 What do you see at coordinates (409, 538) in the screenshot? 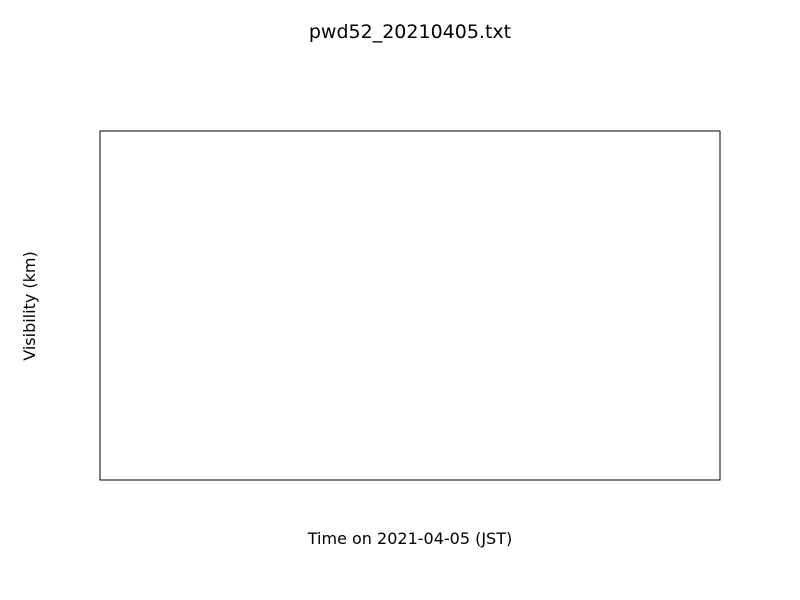
I see `x-axis-label: Time on 2021-04-05 (JST)` at bounding box center [409, 538].